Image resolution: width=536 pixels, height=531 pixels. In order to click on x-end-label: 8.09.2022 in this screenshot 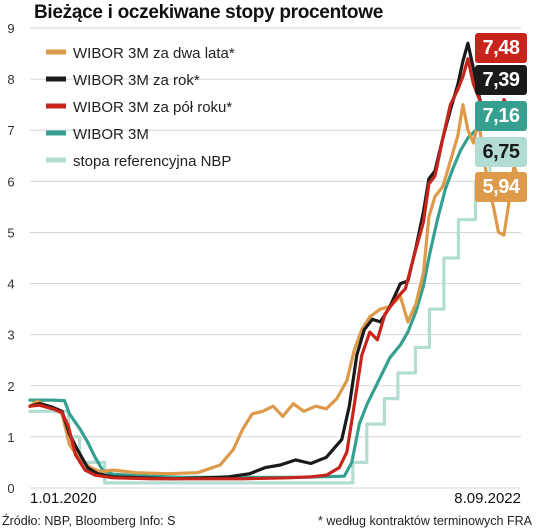, I will do `click(487, 498)`.